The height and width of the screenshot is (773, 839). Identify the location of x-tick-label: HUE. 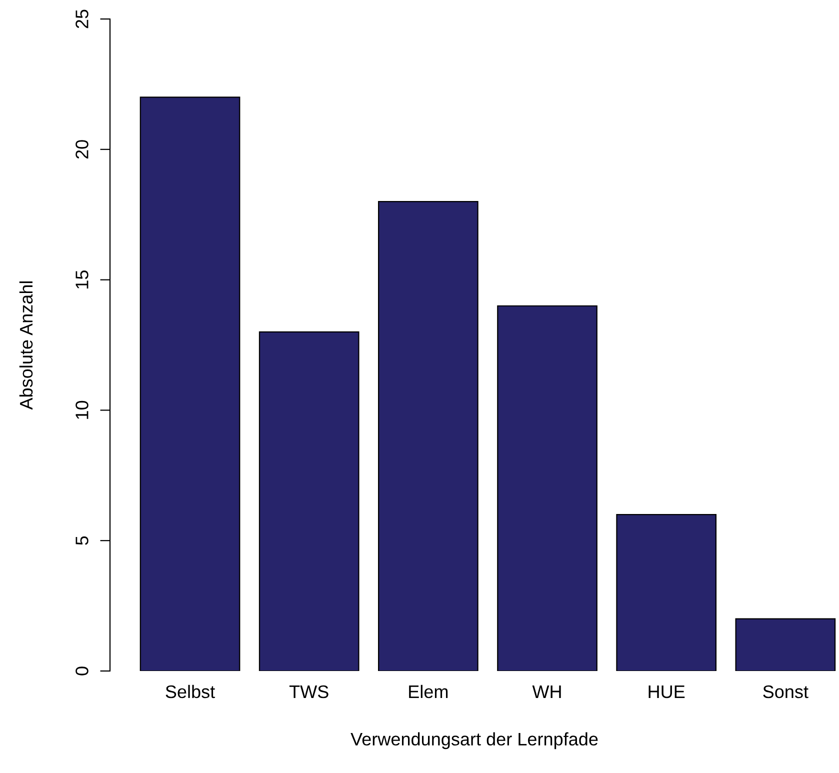
(666, 692).